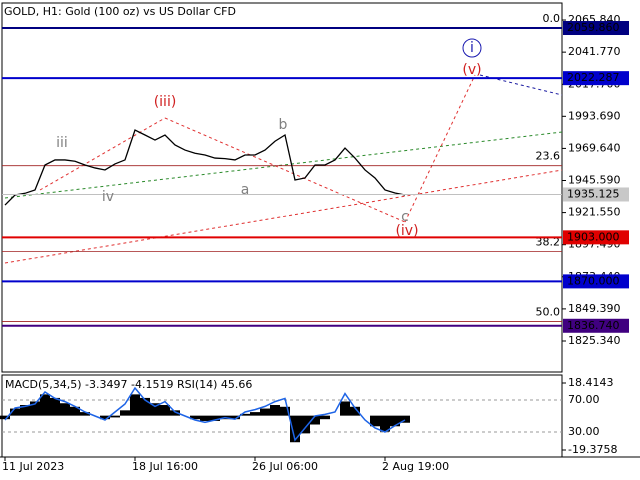  I want to click on x-tick-label: 2 Aug 19:00, so click(415, 466).